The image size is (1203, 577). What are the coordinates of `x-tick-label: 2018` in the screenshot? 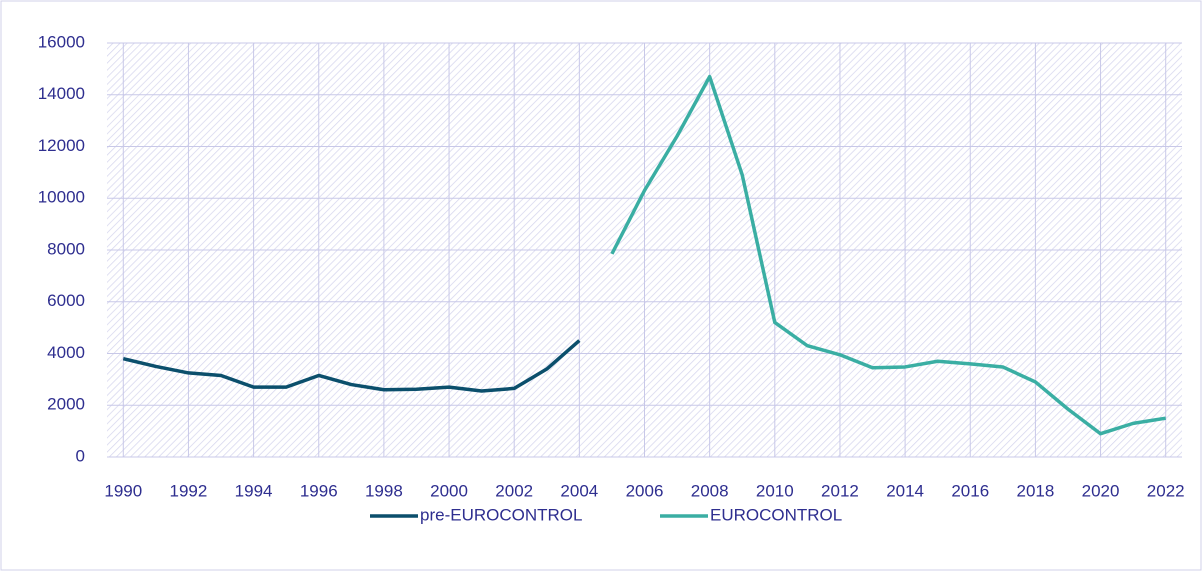 It's located at (1035, 490).